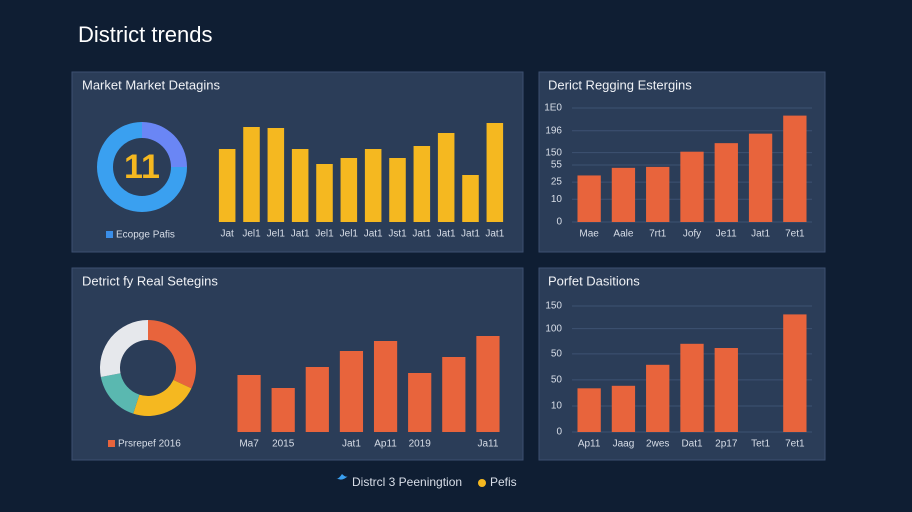 The width and height of the screenshot is (912, 512). What do you see at coordinates (594, 280) in the screenshot?
I see `panel-title: Porfet Dasitions` at bounding box center [594, 280].